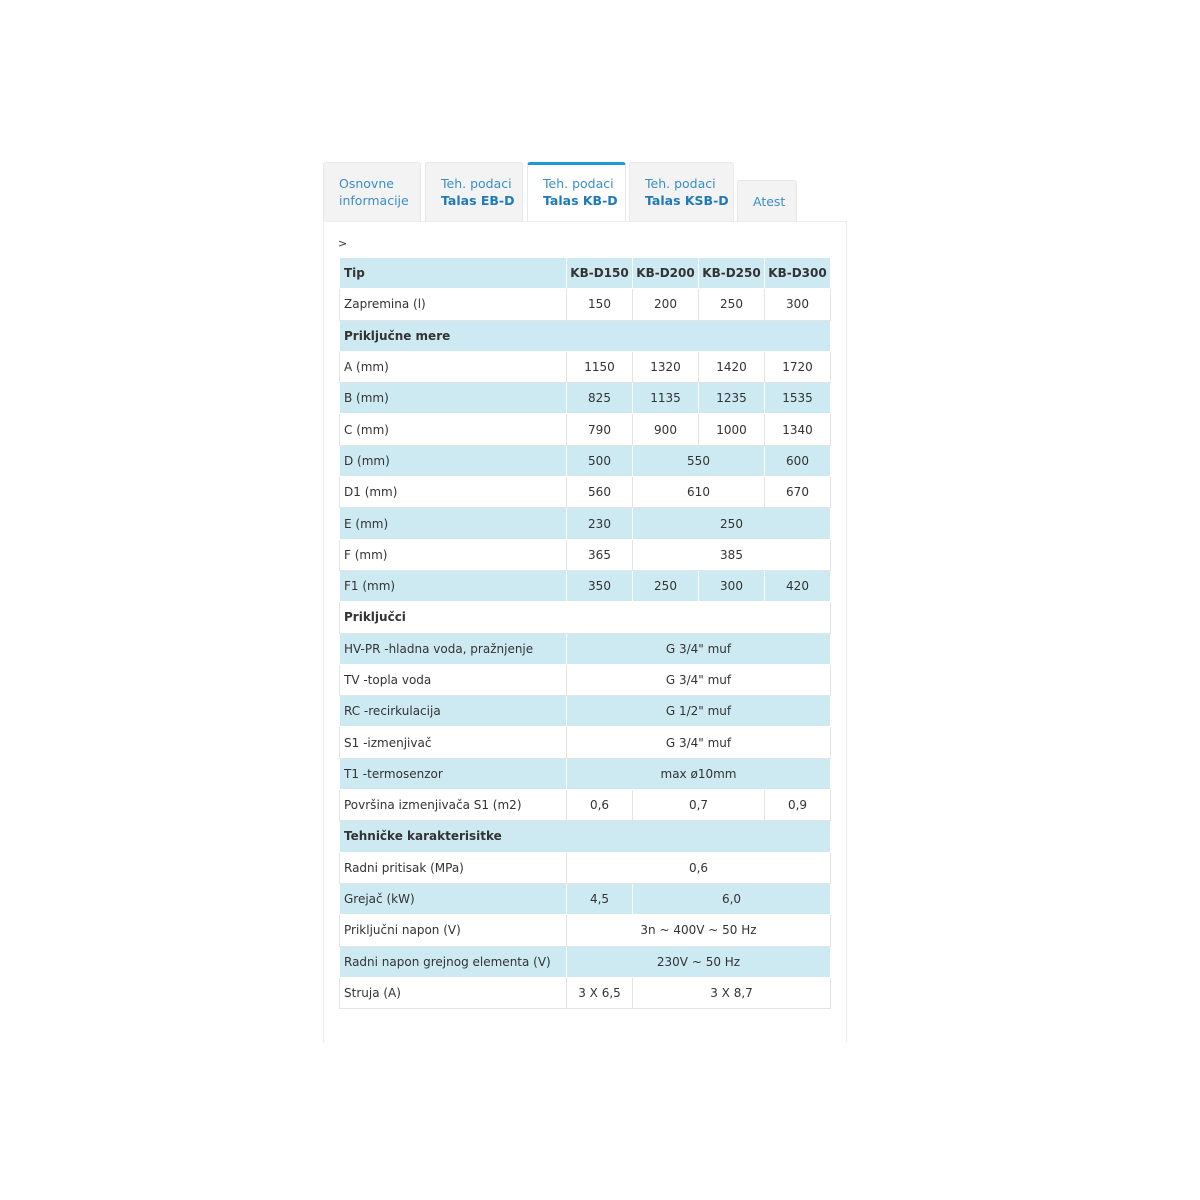 This screenshot has width=1200, height=1200. What do you see at coordinates (453, 429) in the screenshot?
I see `row-label: C (mm)` at bounding box center [453, 429].